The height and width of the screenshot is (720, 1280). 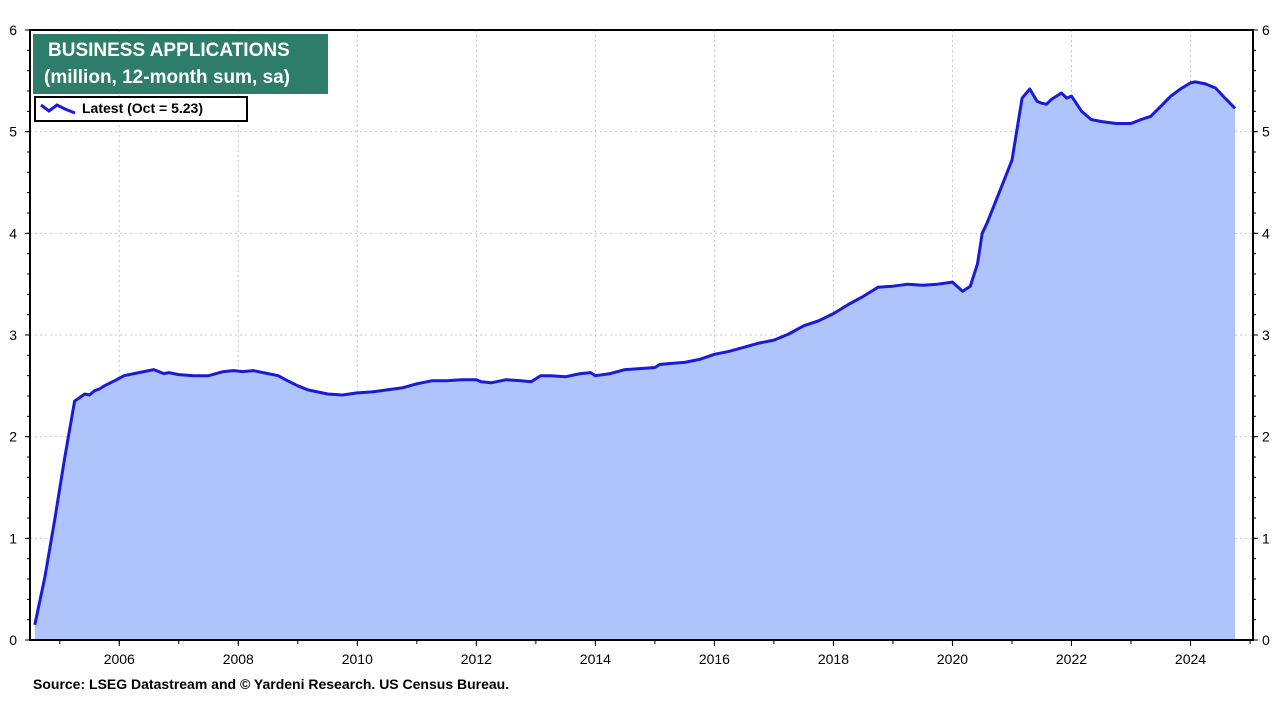 I want to click on x-tick-label: 2014, so click(x=595, y=659).